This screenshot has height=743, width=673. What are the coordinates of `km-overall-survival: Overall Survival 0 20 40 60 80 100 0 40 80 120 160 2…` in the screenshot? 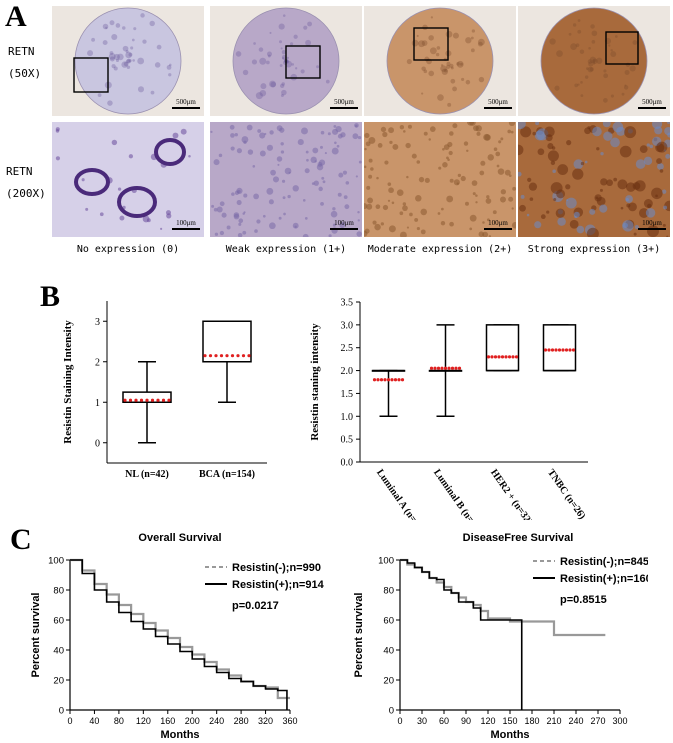 It's located at (177, 636).